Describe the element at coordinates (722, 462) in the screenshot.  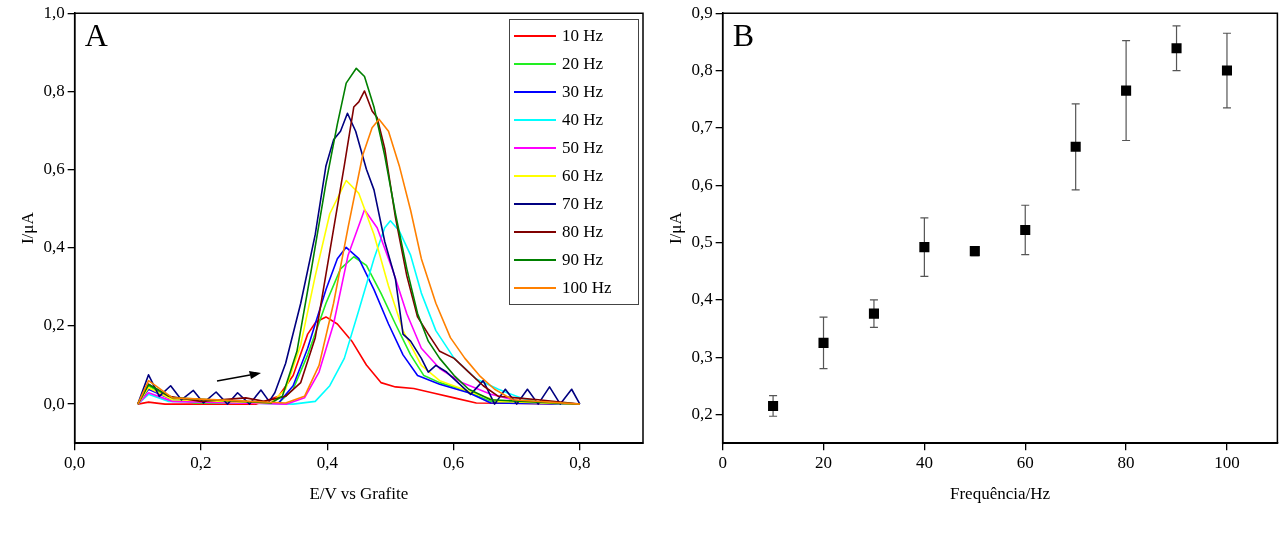
I see `x-tick-label: 0` at that location.